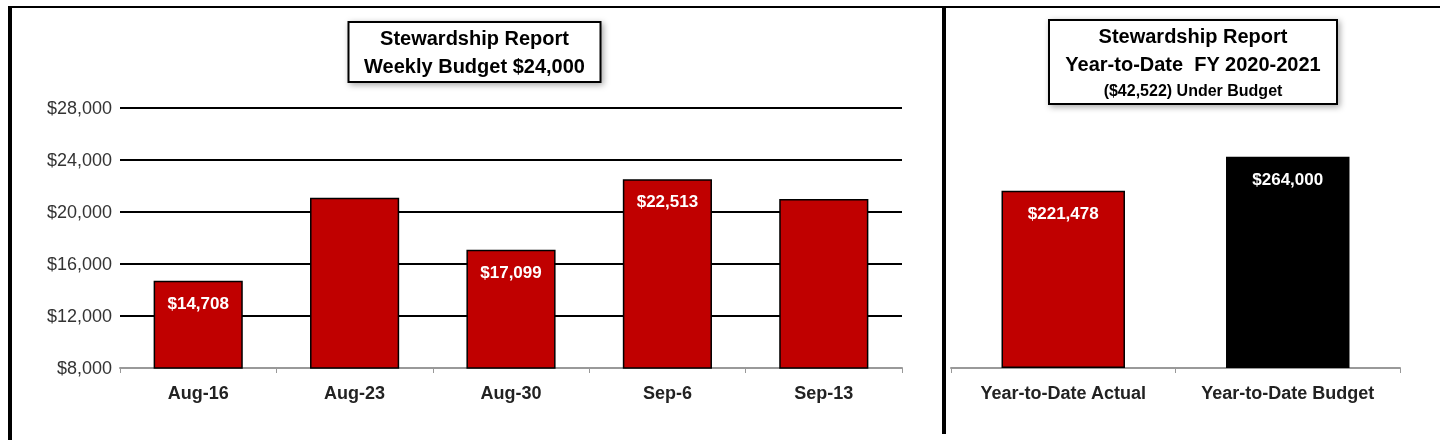 The height and width of the screenshot is (440, 1440). I want to click on data-label: $264,000, so click(1288, 179).